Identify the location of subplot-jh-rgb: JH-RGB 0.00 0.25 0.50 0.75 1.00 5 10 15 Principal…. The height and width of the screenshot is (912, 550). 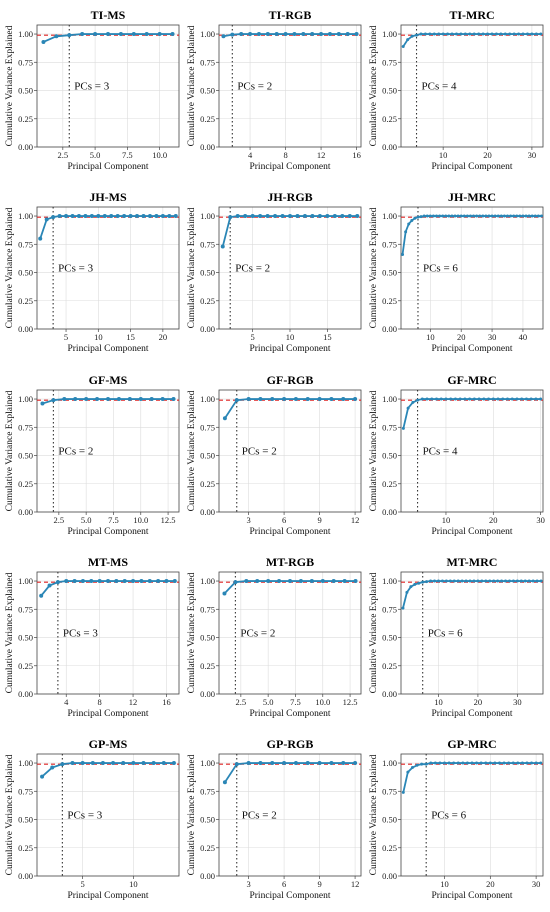
(274, 272).